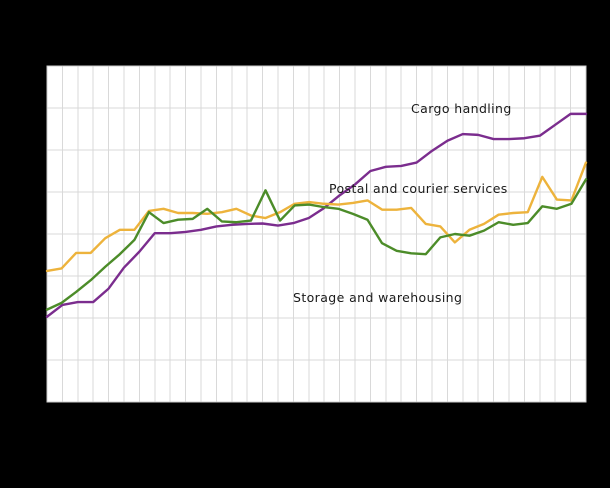  What do you see at coordinates (378, 297) in the screenshot?
I see `series-label-storage-warehousing: Storage and warehousing` at bounding box center [378, 297].